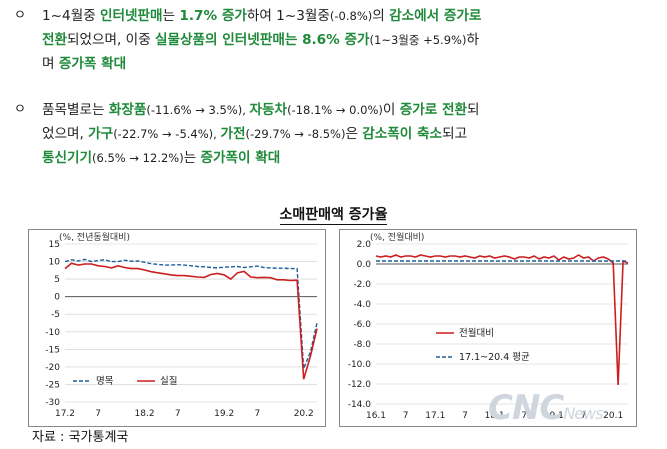 This screenshot has height=449, width=667. What do you see at coordinates (57, 298) in the screenshot?
I see `y-tick-label: 0` at bounding box center [57, 298].